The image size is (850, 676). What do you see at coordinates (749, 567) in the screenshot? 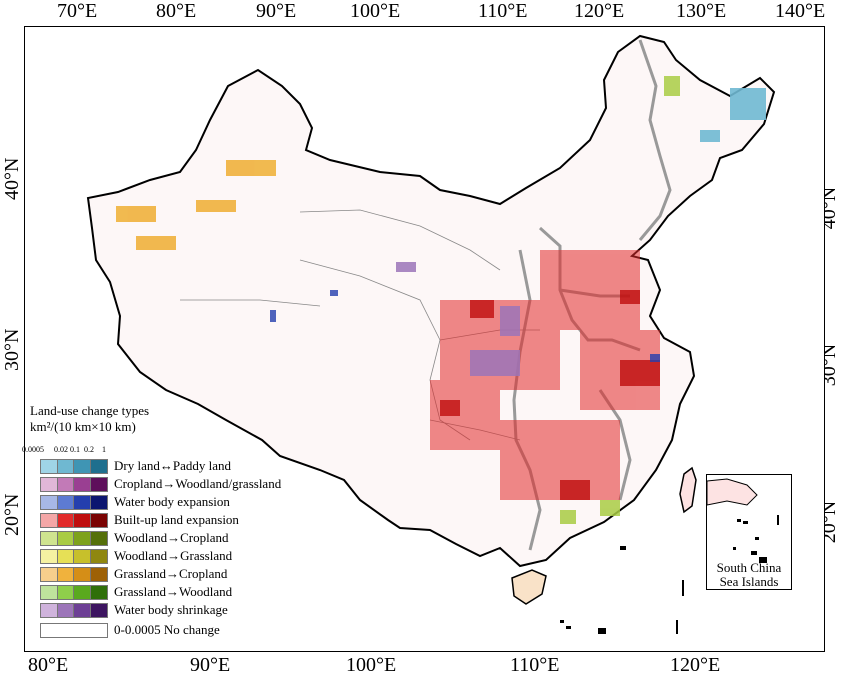
I see `inset-label-line1: South China` at bounding box center [749, 567].